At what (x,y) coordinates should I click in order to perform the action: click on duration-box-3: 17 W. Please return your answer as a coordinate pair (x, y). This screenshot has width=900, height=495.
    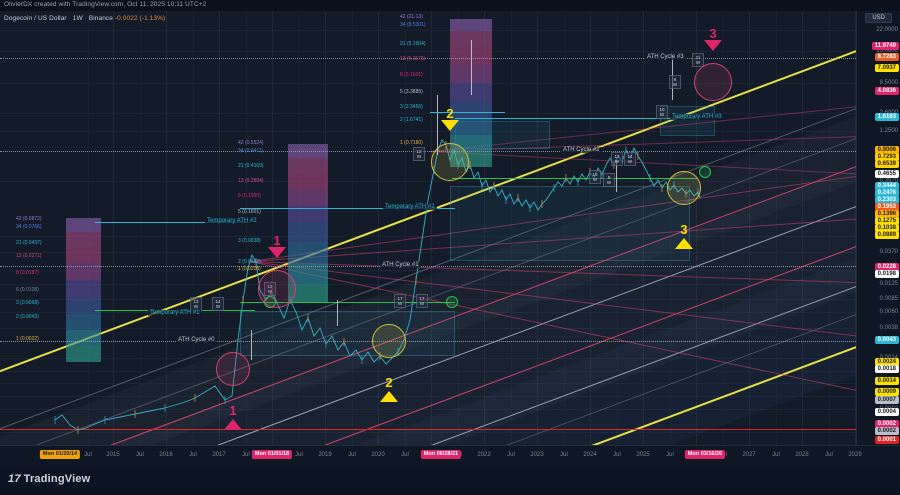
    Looking at the image, I should click on (400, 301).